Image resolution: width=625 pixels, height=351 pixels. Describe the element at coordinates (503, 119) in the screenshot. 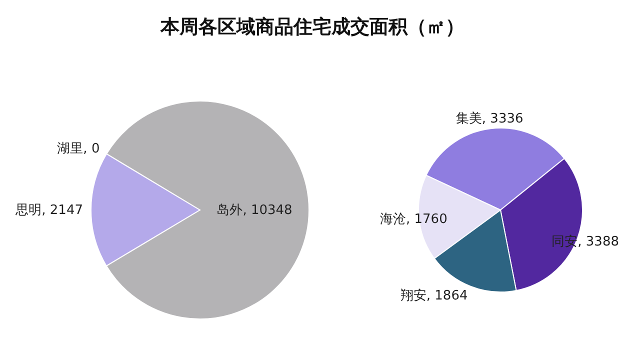

I see `data-label: , 3336` at that location.